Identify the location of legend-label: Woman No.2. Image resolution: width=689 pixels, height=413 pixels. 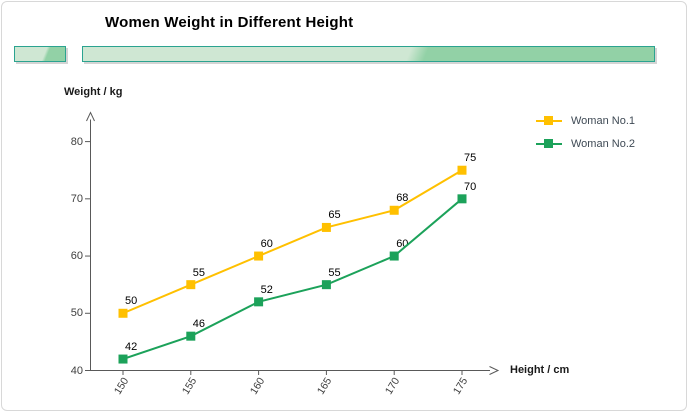
(603, 143).